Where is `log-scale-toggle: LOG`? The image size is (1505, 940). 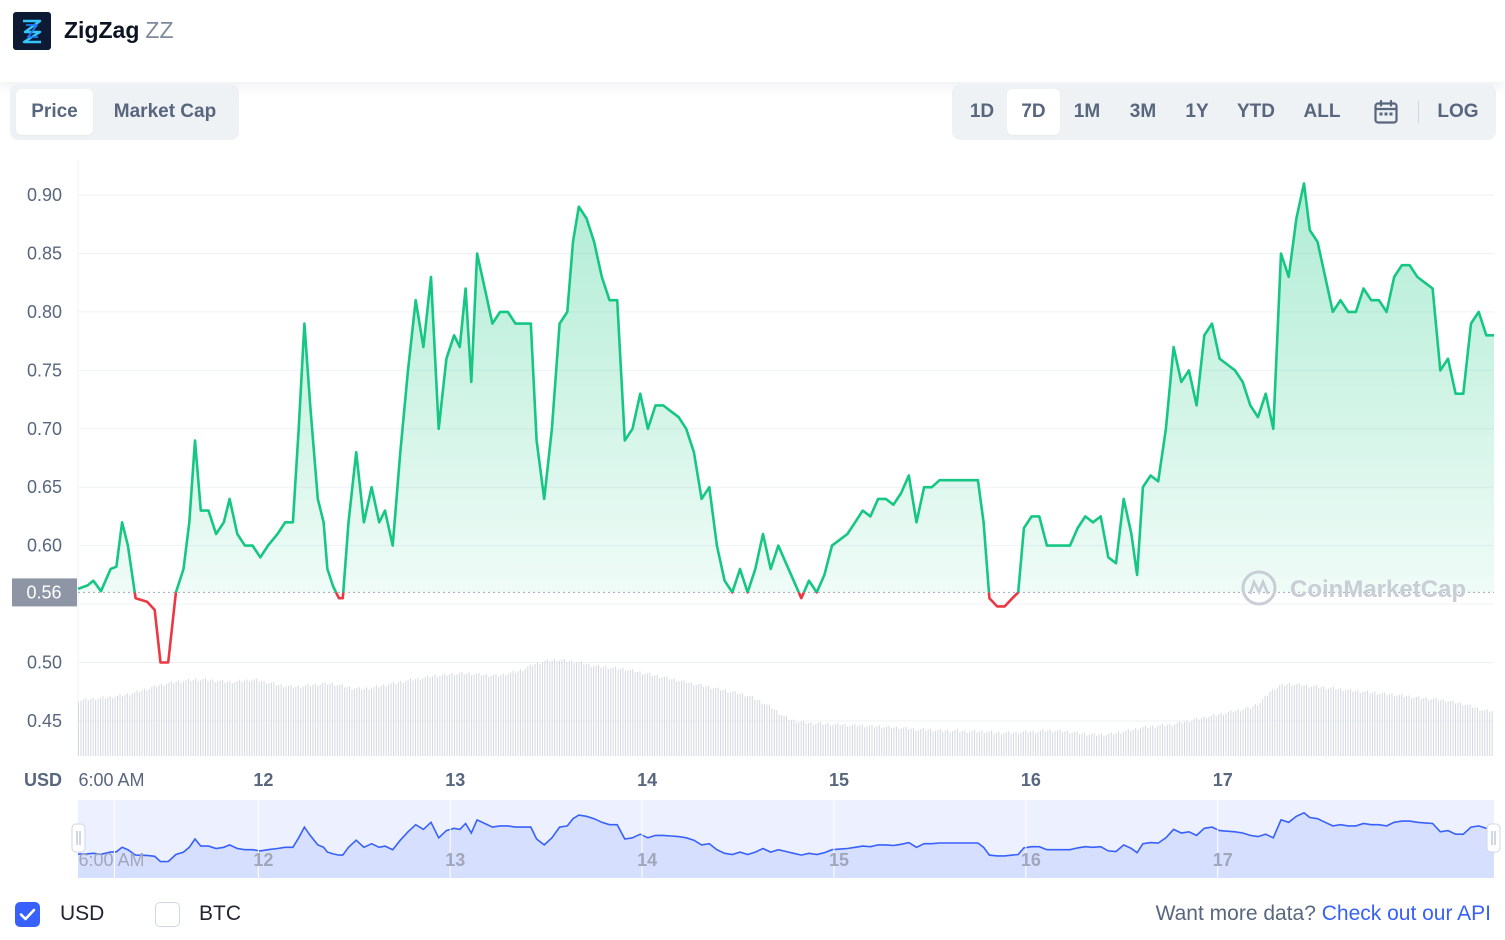
log-scale-toggle: LOG is located at coordinates (1458, 111).